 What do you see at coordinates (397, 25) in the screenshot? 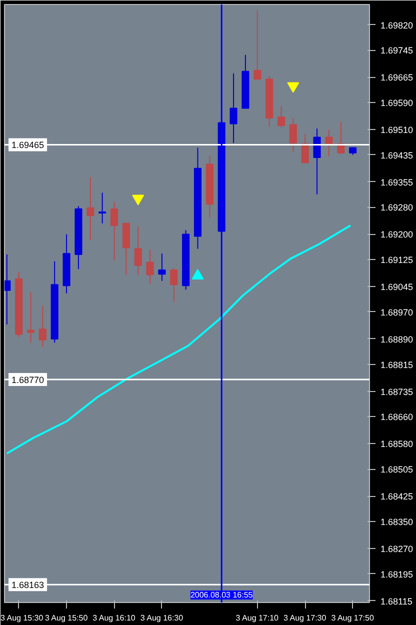
I see `y-tick-label: 1.69820` at bounding box center [397, 25].